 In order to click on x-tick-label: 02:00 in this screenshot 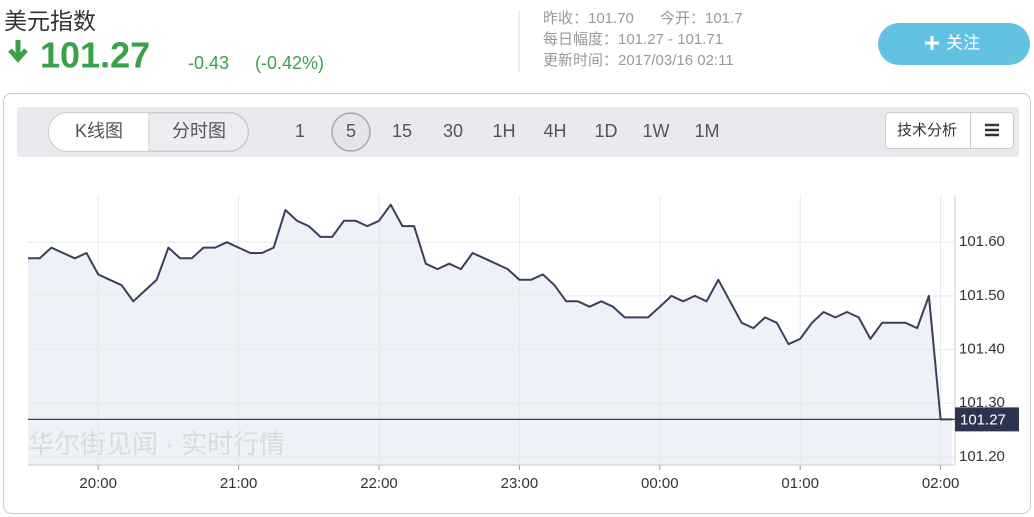, I will do `click(941, 483)`.